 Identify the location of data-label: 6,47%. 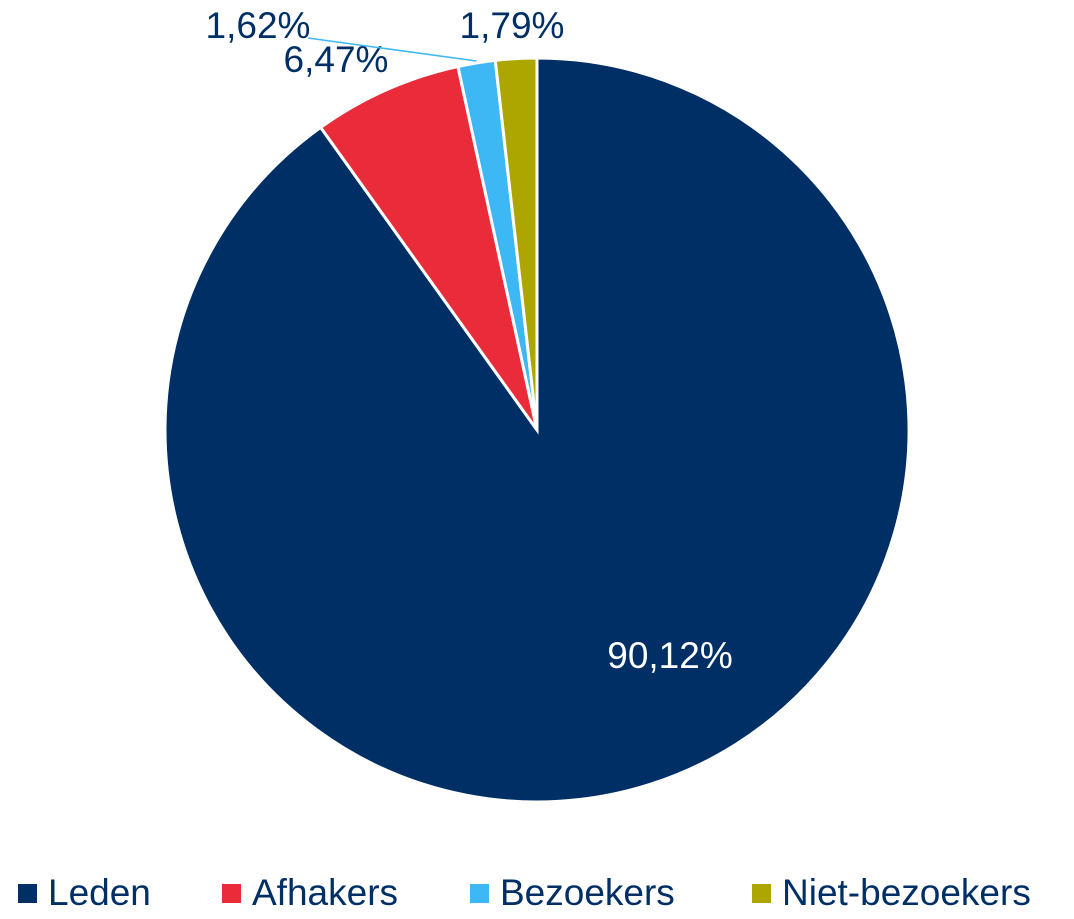
(336, 59).